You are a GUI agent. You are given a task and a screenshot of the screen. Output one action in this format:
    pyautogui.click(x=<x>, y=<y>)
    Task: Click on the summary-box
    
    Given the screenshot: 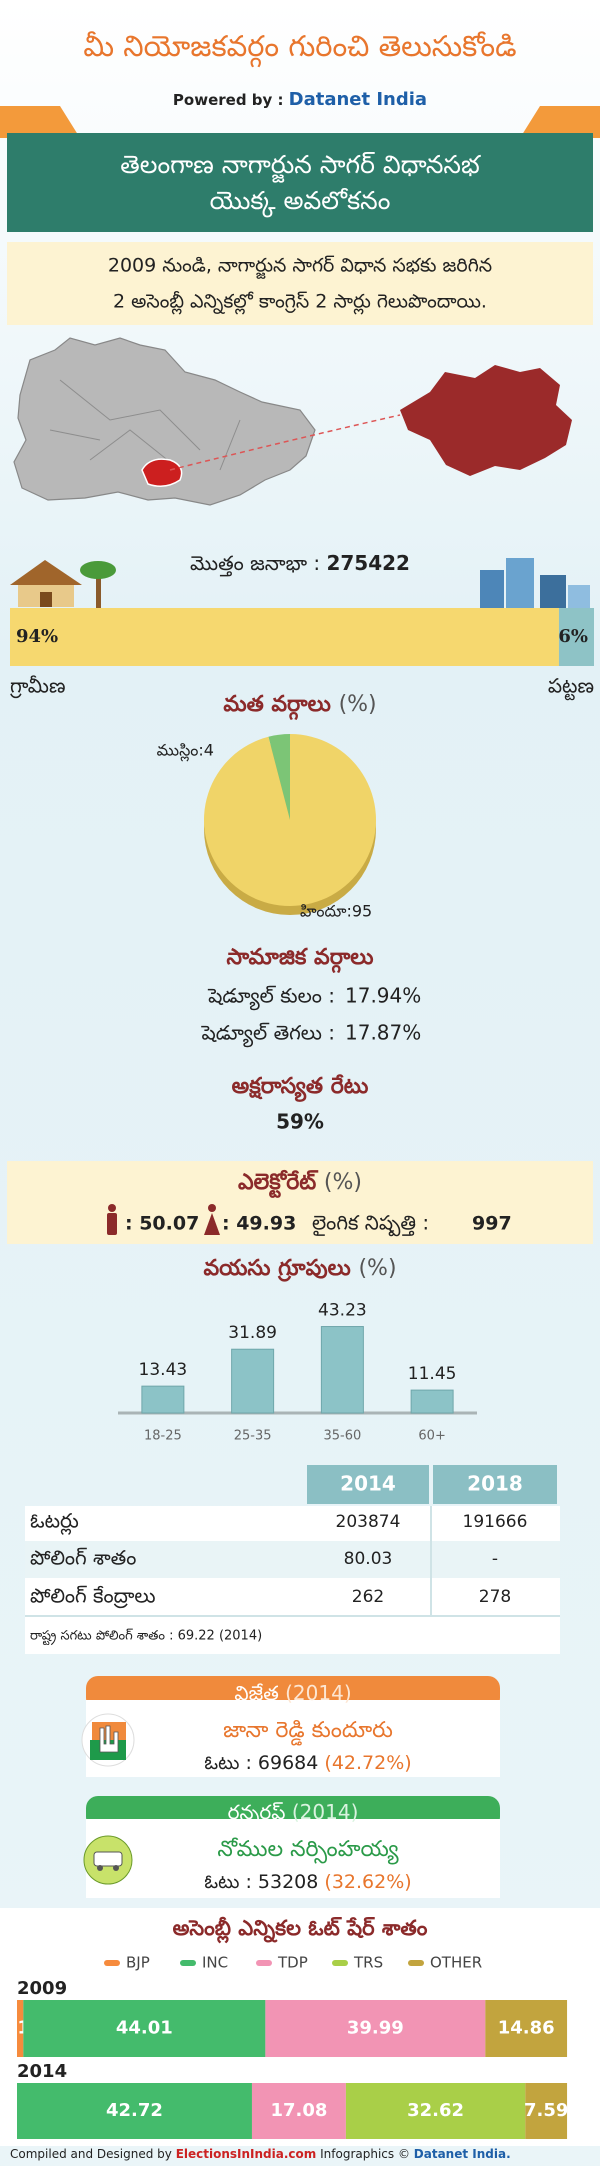 What is the action you would take?
    pyautogui.click(x=300, y=283)
    